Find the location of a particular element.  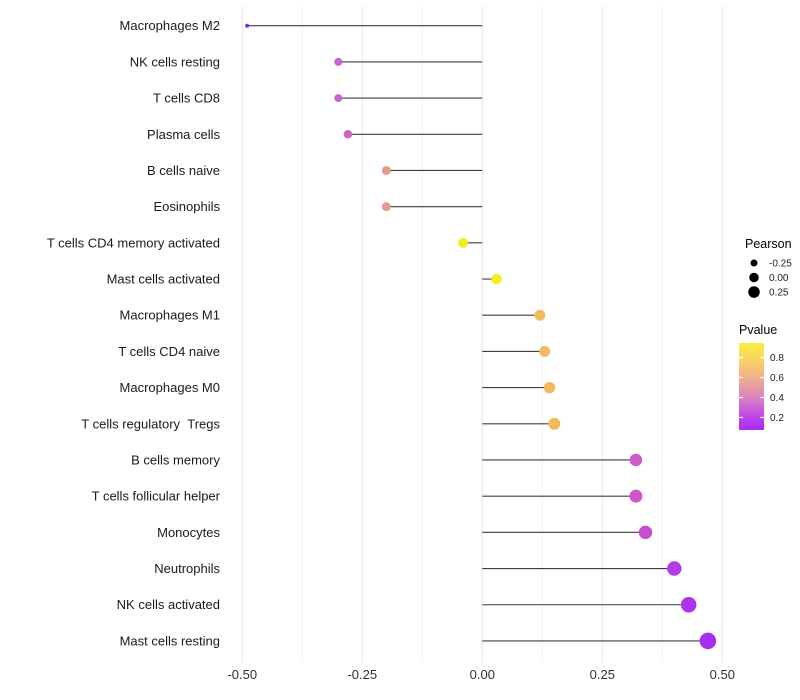

category-label: Monocytes is located at coordinates (188, 532).